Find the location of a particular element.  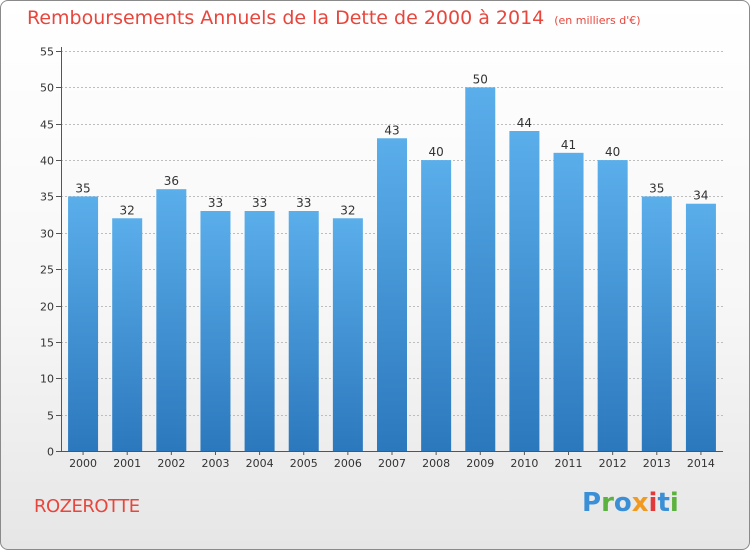

value-label-2012: 40 is located at coordinates (612, 152).